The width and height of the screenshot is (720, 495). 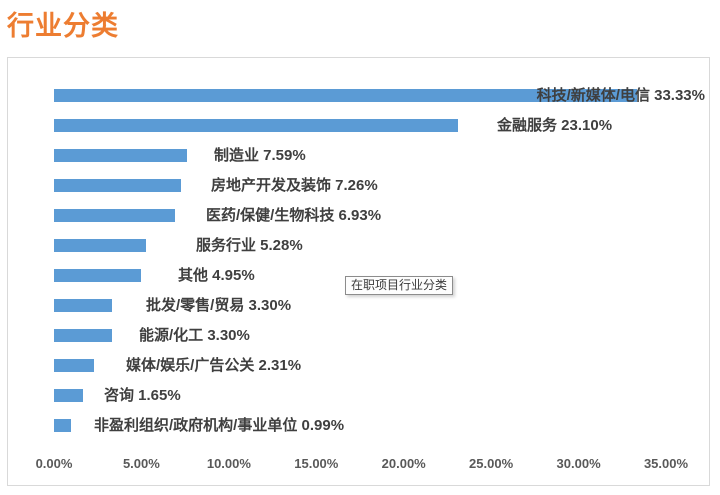 I want to click on x-axis-tick-label: 30.00%, so click(x=578, y=463).